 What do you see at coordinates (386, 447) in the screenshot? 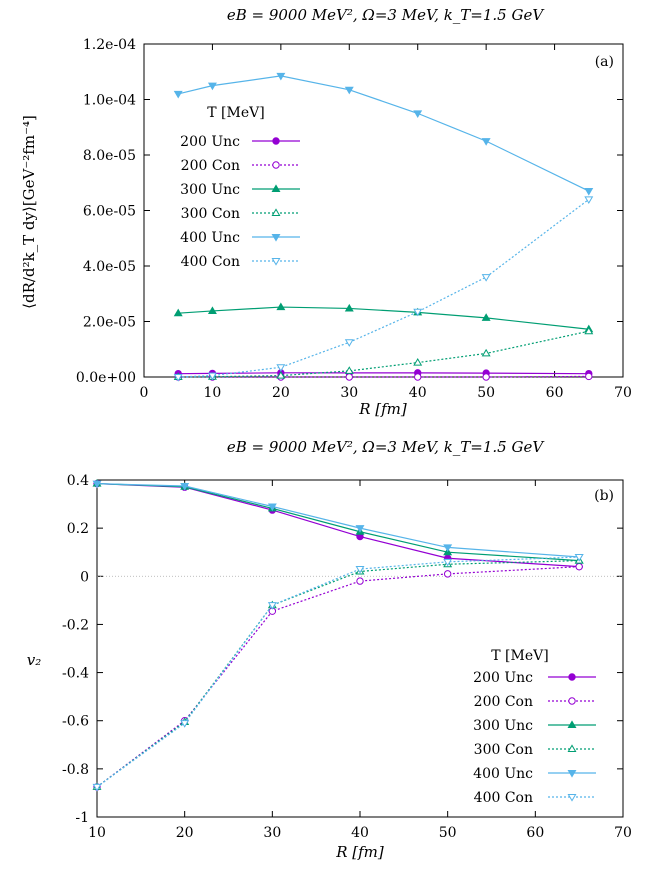
I see `panel-b-title: eB = 9000 MeV², Ω=3 MeV, k_T=1.5 GeV` at bounding box center [386, 447].